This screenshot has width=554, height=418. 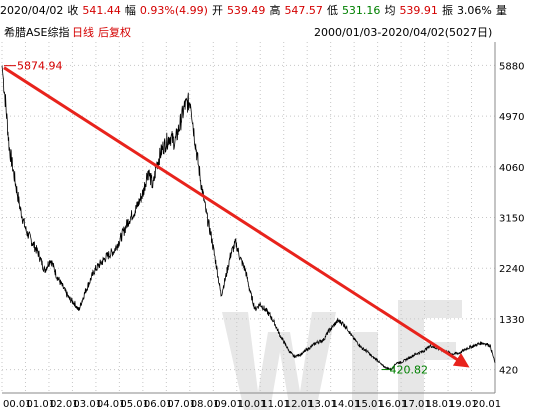 I want to click on x-tick-label: 02.01, so click(x=64, y=404).